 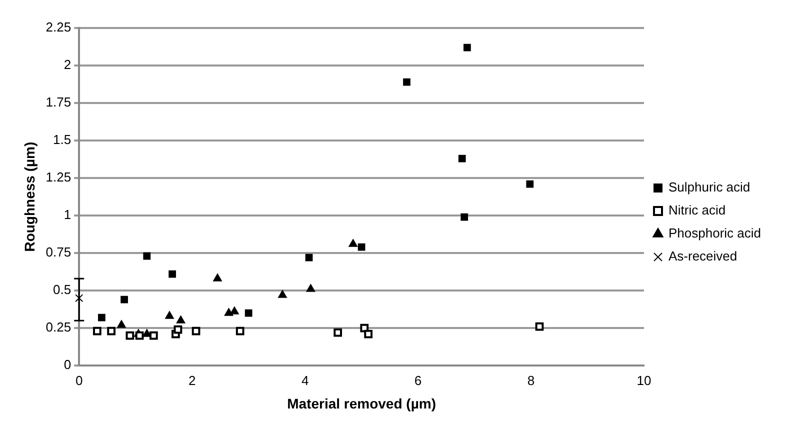 What do you see at coordinates (59, 252) in the screenshot?
I see `y-tick-label: 0.75` at bounding box center [59, 252].